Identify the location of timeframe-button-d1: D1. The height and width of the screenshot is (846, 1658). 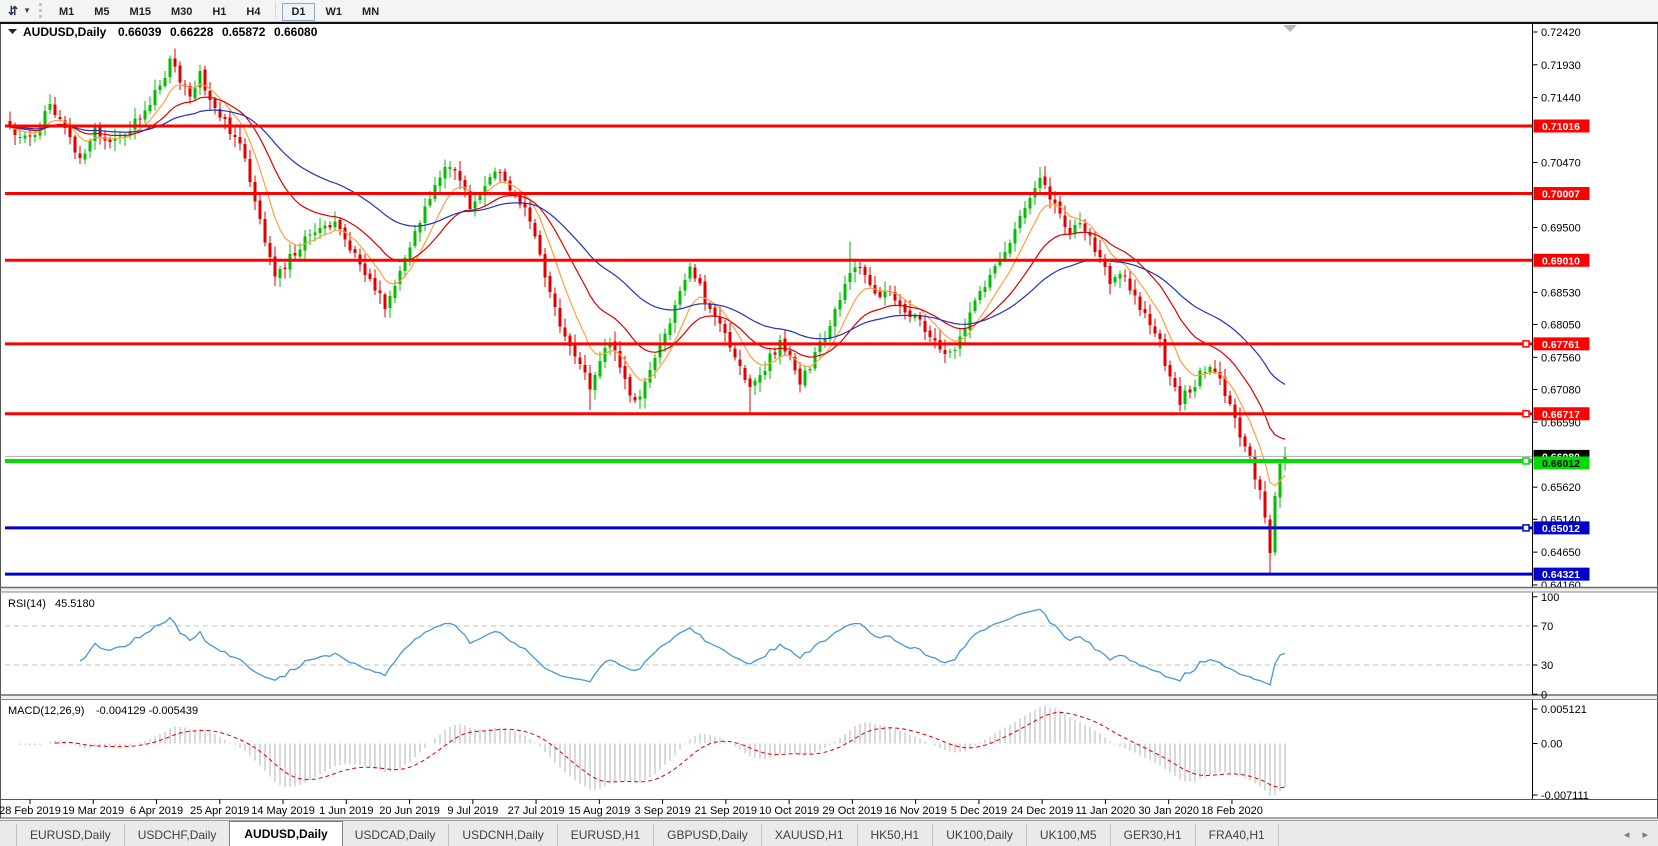
(298, 11).